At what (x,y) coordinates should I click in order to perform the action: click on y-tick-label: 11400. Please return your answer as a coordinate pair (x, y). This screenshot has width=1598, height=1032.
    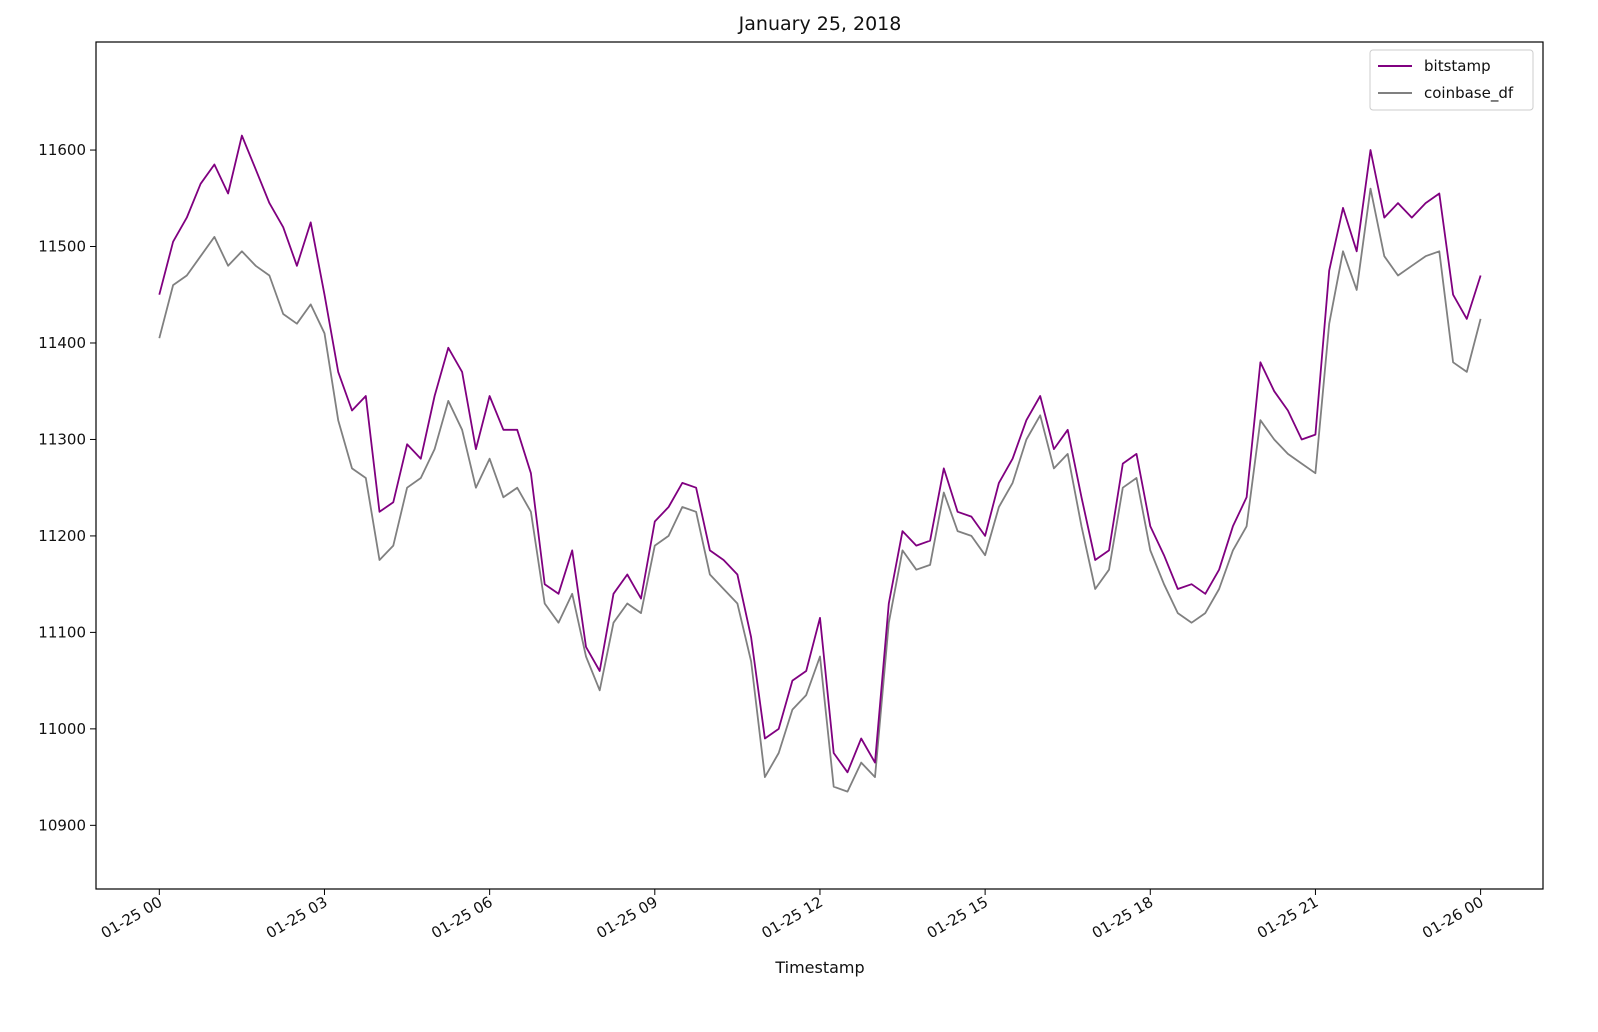
    Looking at the image, I should click on (62, 343).